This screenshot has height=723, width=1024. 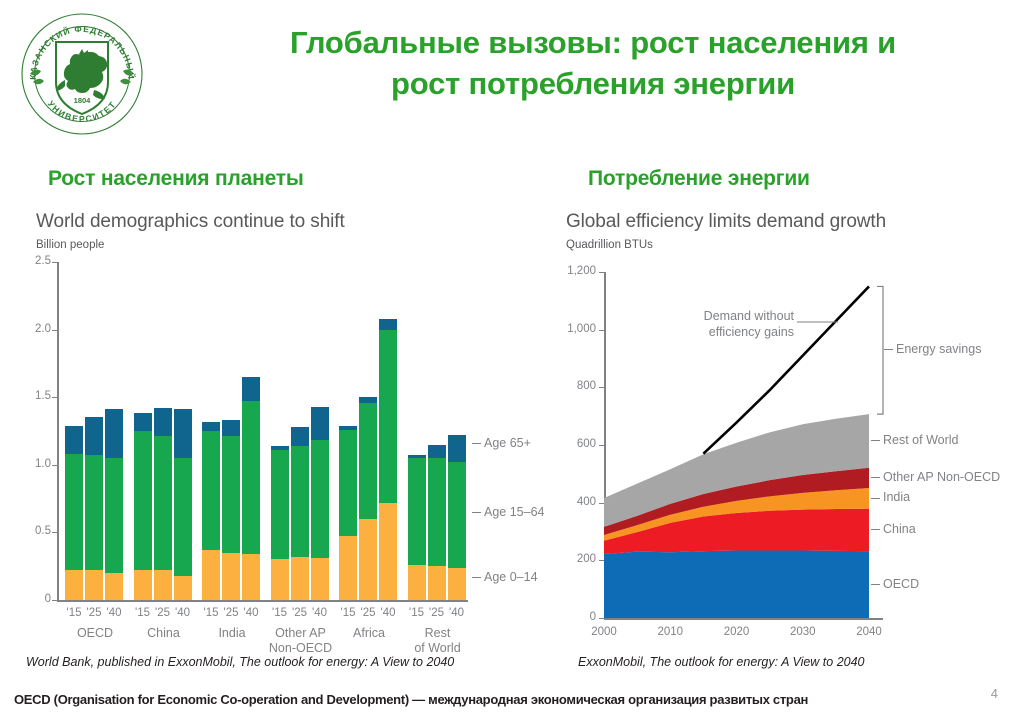 I want to click on left-panel-units: Billion people, so click(x=70, y=245).